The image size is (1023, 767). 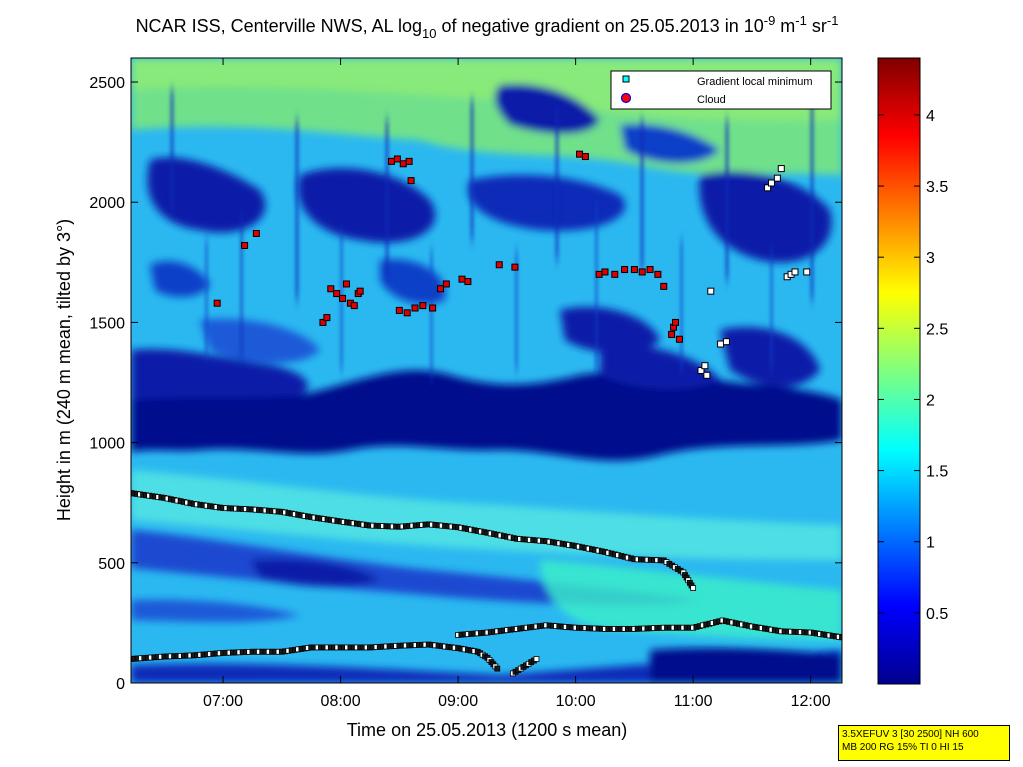 What do you see at coordinates (930, 116) in the screenshot?
I see `colorbar-tick-label: 4` at bounding box center [930, 116].